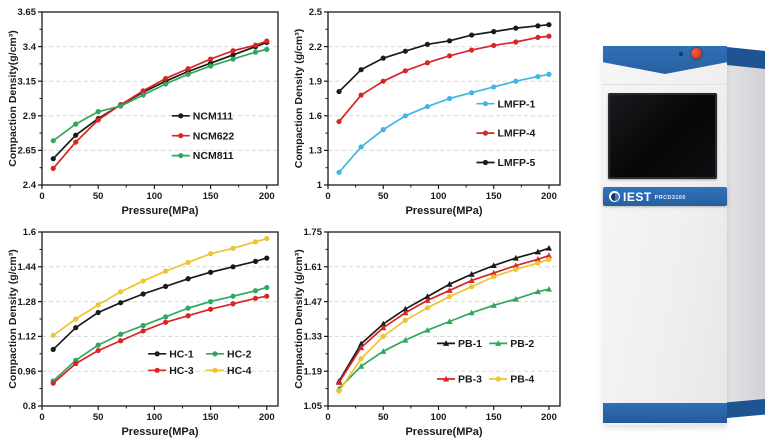 Image resolution: width=780 pixels, height=443 pixels. What do you see at coordinates (315, 151) in the screenshot?
I see `svg-text: 1.3` at bounding box center [315, 151].